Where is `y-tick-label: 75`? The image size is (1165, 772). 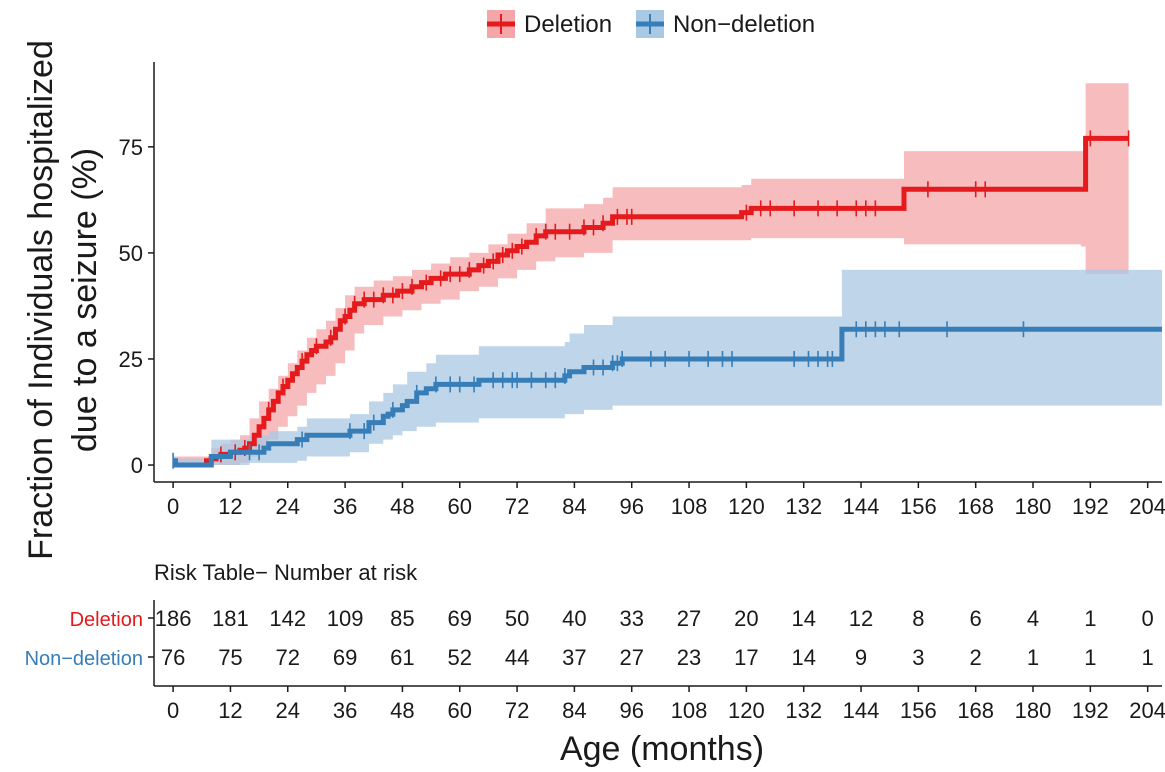 y-tick-label: 75 is located at coordinates (131, 147).